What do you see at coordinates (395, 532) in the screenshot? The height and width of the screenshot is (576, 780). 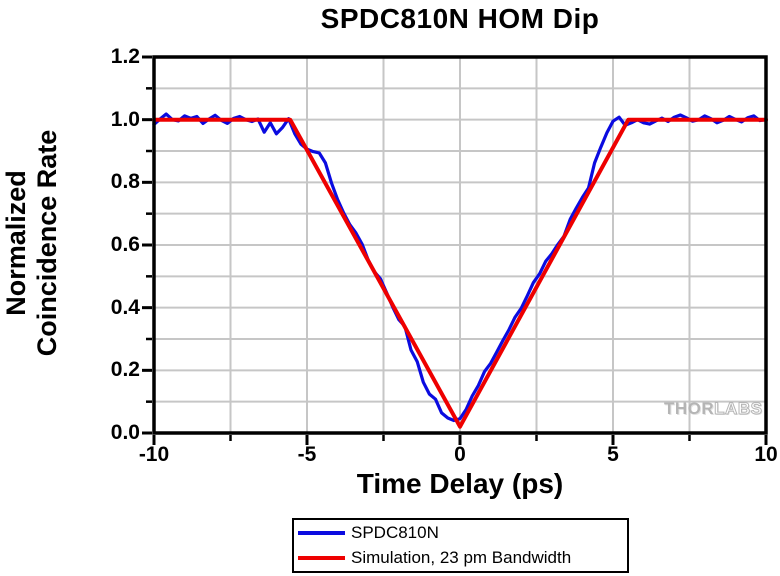 I see `legend-label: SPDC810N` at bounding box center [395, 532].